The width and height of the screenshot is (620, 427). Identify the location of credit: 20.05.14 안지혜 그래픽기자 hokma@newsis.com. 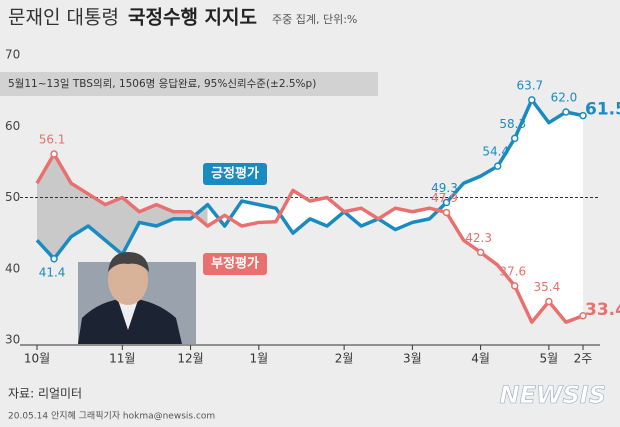
(111, 416).